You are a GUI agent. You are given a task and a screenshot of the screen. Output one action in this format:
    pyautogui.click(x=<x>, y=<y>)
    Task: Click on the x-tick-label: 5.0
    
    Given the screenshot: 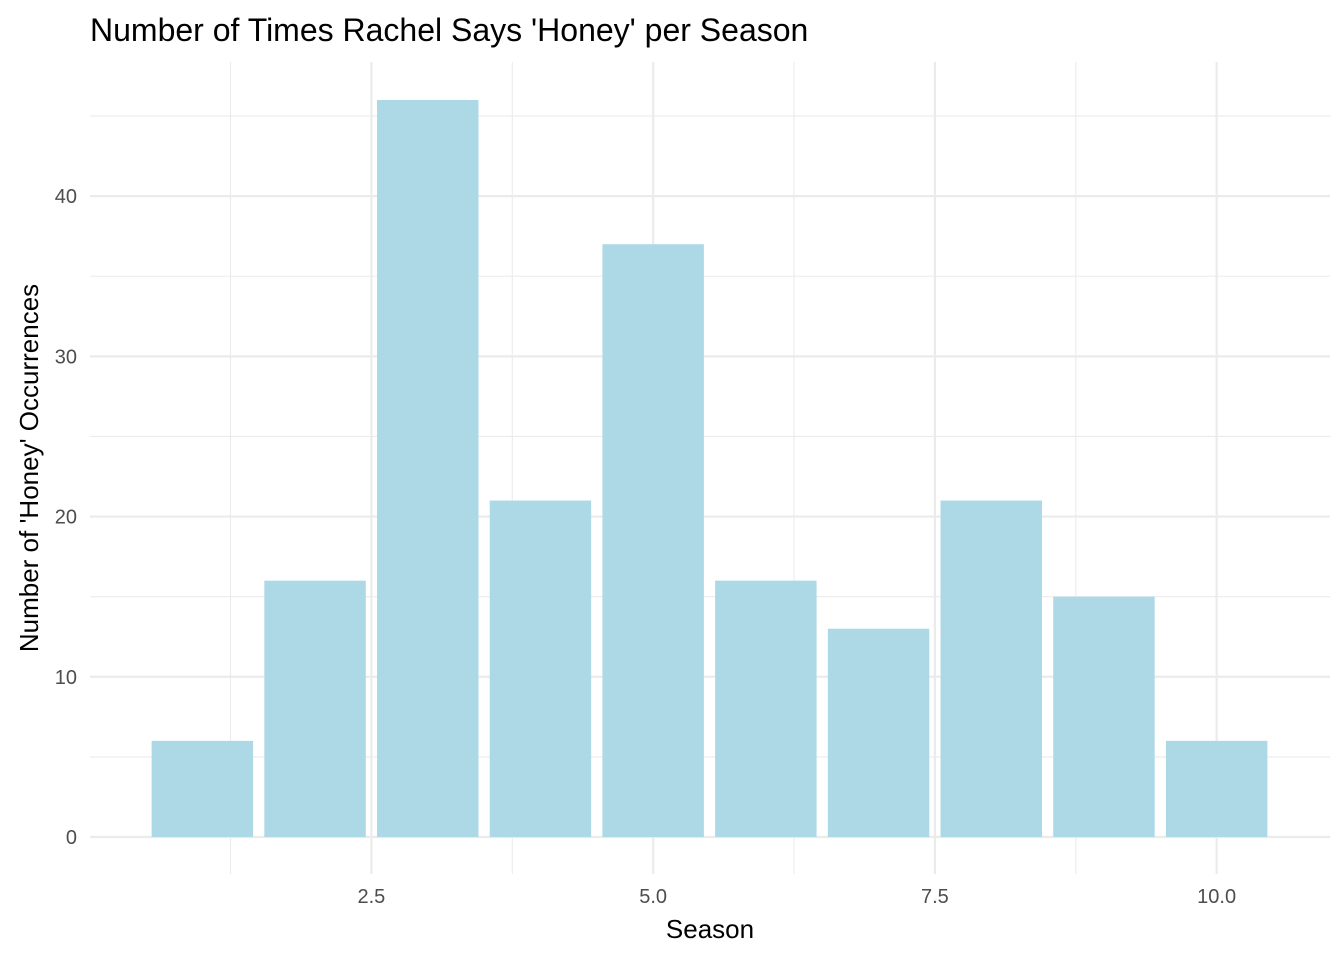 What is the action you would take?
    pyautogui.click(x=653, y=897)
    